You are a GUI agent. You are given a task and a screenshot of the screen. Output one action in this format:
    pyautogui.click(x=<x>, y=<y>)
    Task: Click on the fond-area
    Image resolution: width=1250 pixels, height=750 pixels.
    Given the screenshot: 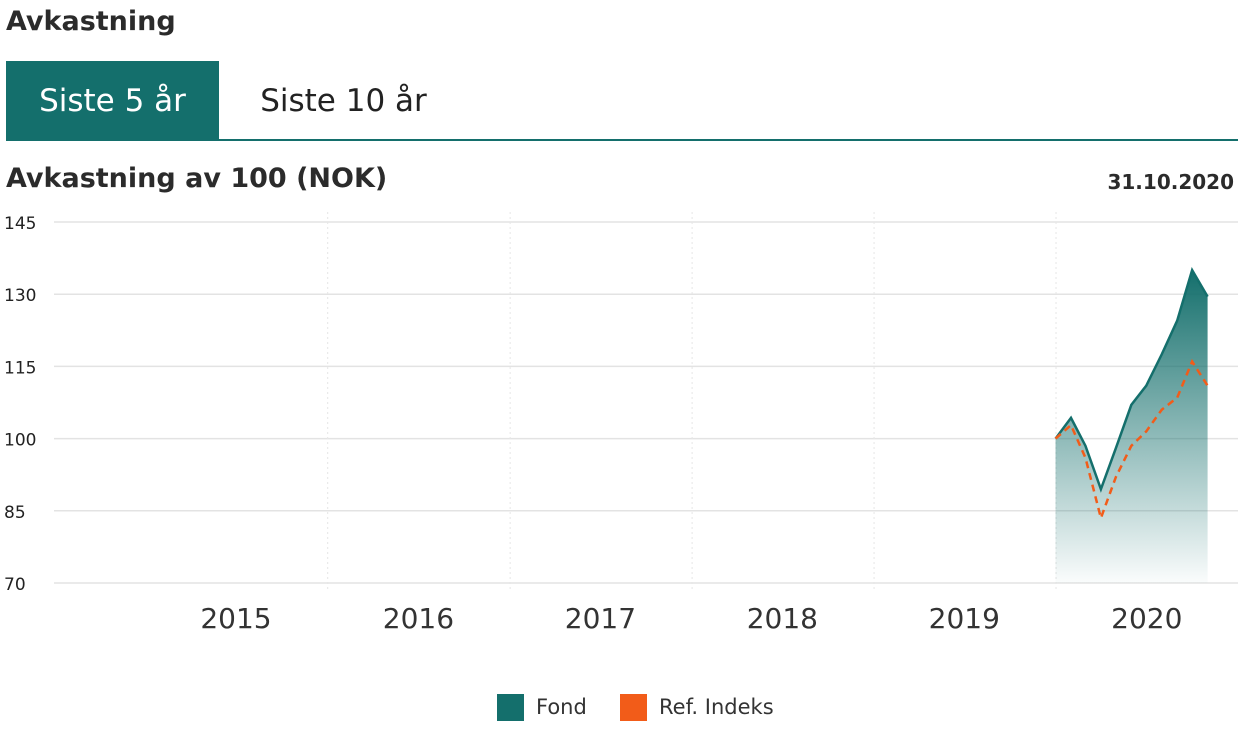 What is the action you would take?
    pyautogui.click(x=1131, y=426)
    